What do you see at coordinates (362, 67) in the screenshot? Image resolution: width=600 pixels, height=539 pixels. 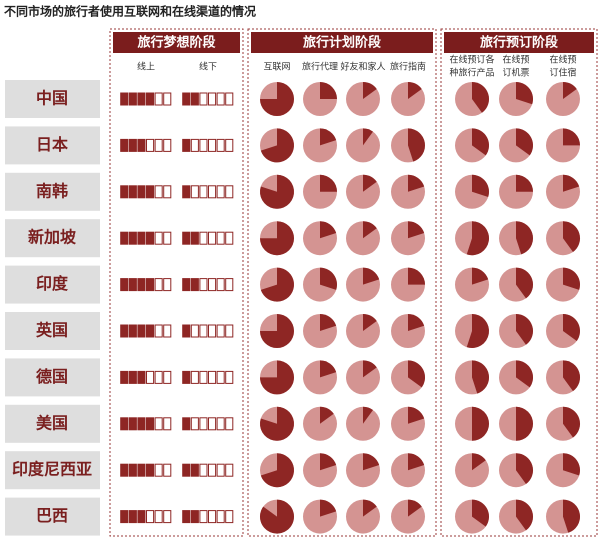 I see `column-label: 好友和家人` at bounding box center [362, 67].